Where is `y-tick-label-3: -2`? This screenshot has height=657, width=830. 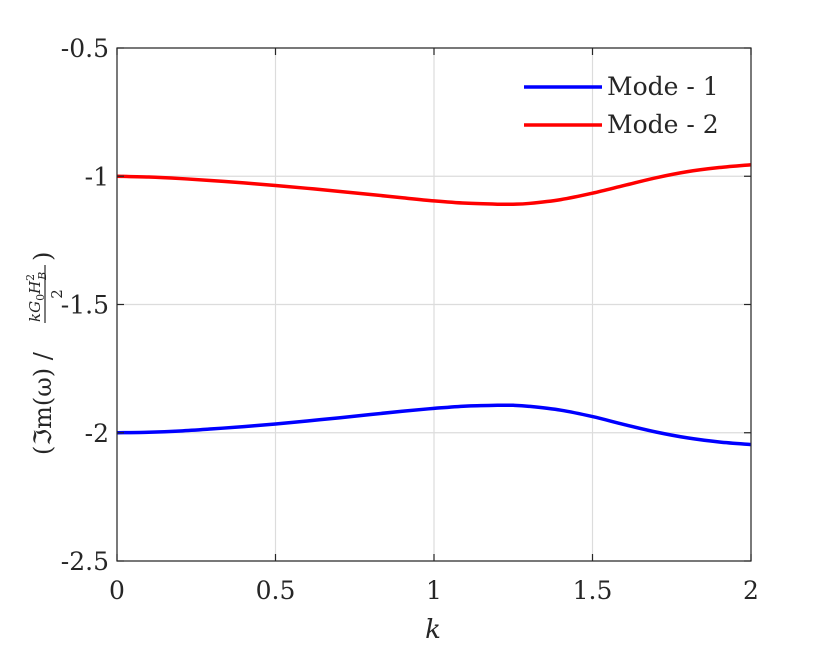
y-tick-label-3: -2 is located at coordinates (97, 433).